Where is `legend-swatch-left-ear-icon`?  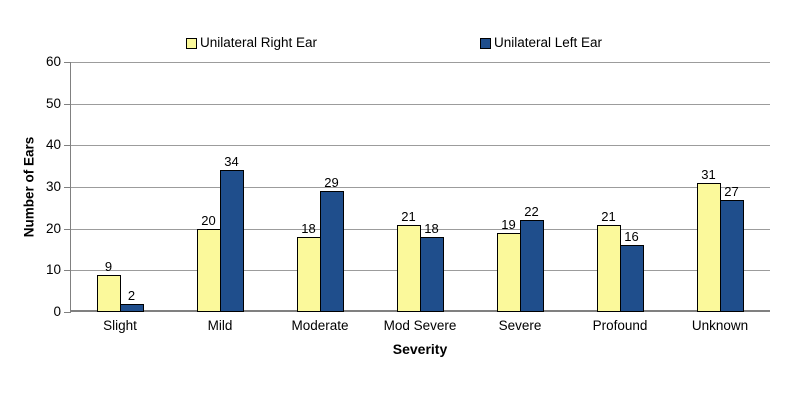 legend-swatch-left-ear-icon is located at coordinates (485, 43).